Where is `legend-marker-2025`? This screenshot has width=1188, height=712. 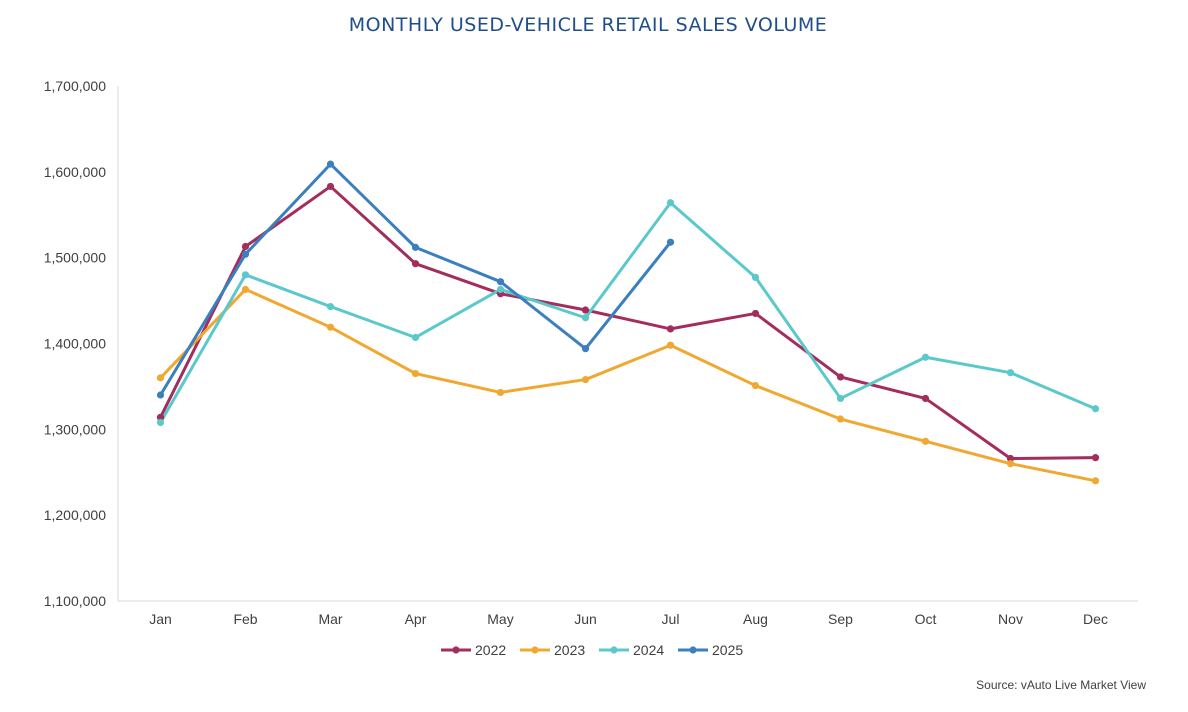
legend-marker-2025 is located at coordinates (693, 650).